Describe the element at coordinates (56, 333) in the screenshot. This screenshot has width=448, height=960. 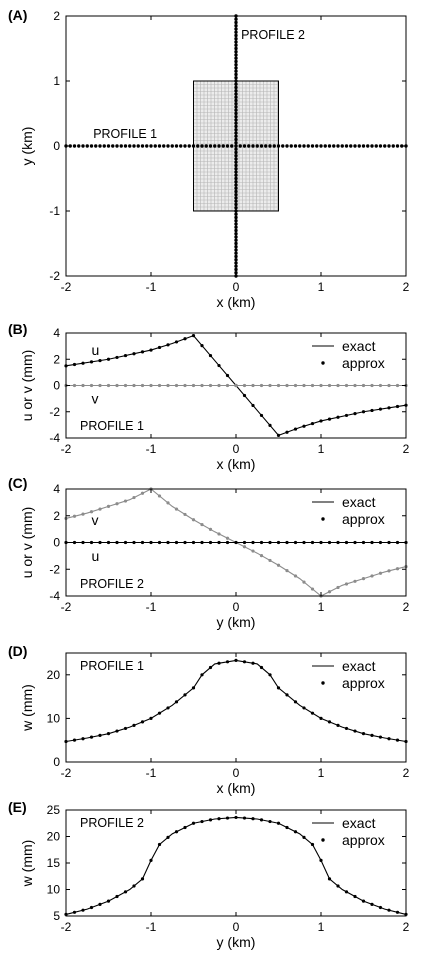
I see `y-tick-label: 4` at that location.